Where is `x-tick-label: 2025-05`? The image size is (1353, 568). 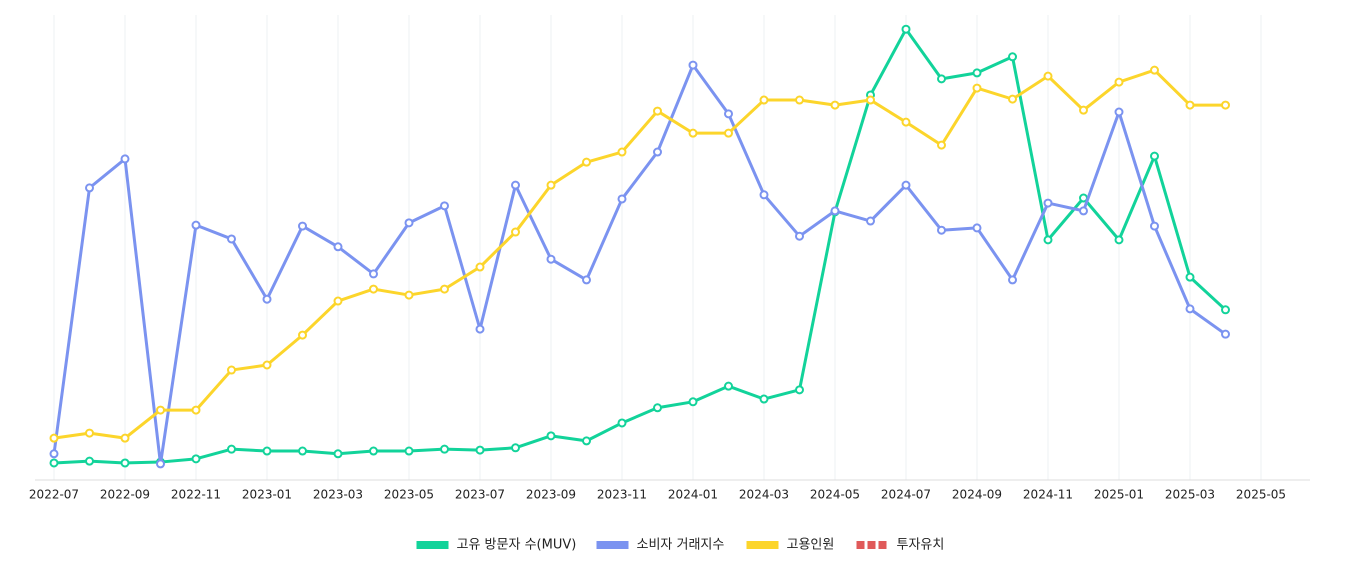 x-tick-label: 2025-05 is located at coordinates (1261, 495).